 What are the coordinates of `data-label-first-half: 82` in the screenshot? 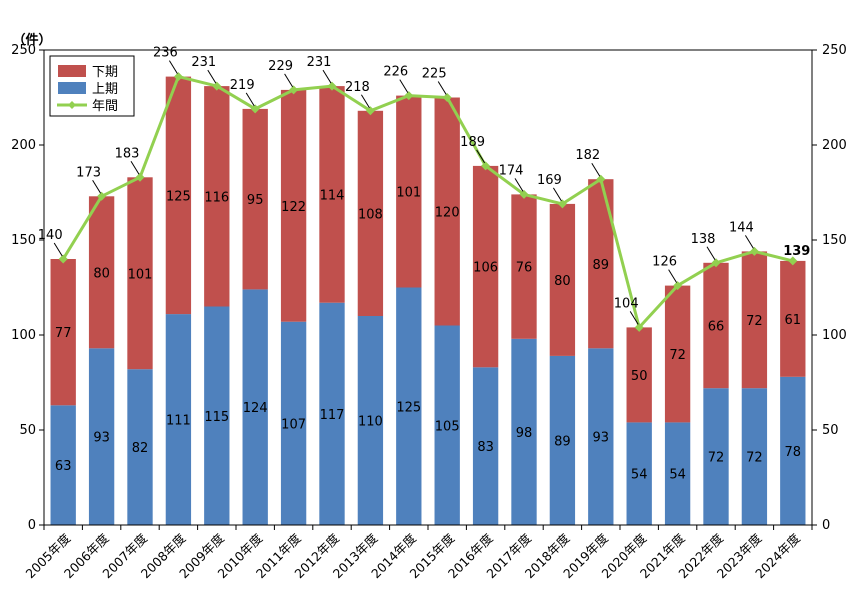 It's located at (140, 448).